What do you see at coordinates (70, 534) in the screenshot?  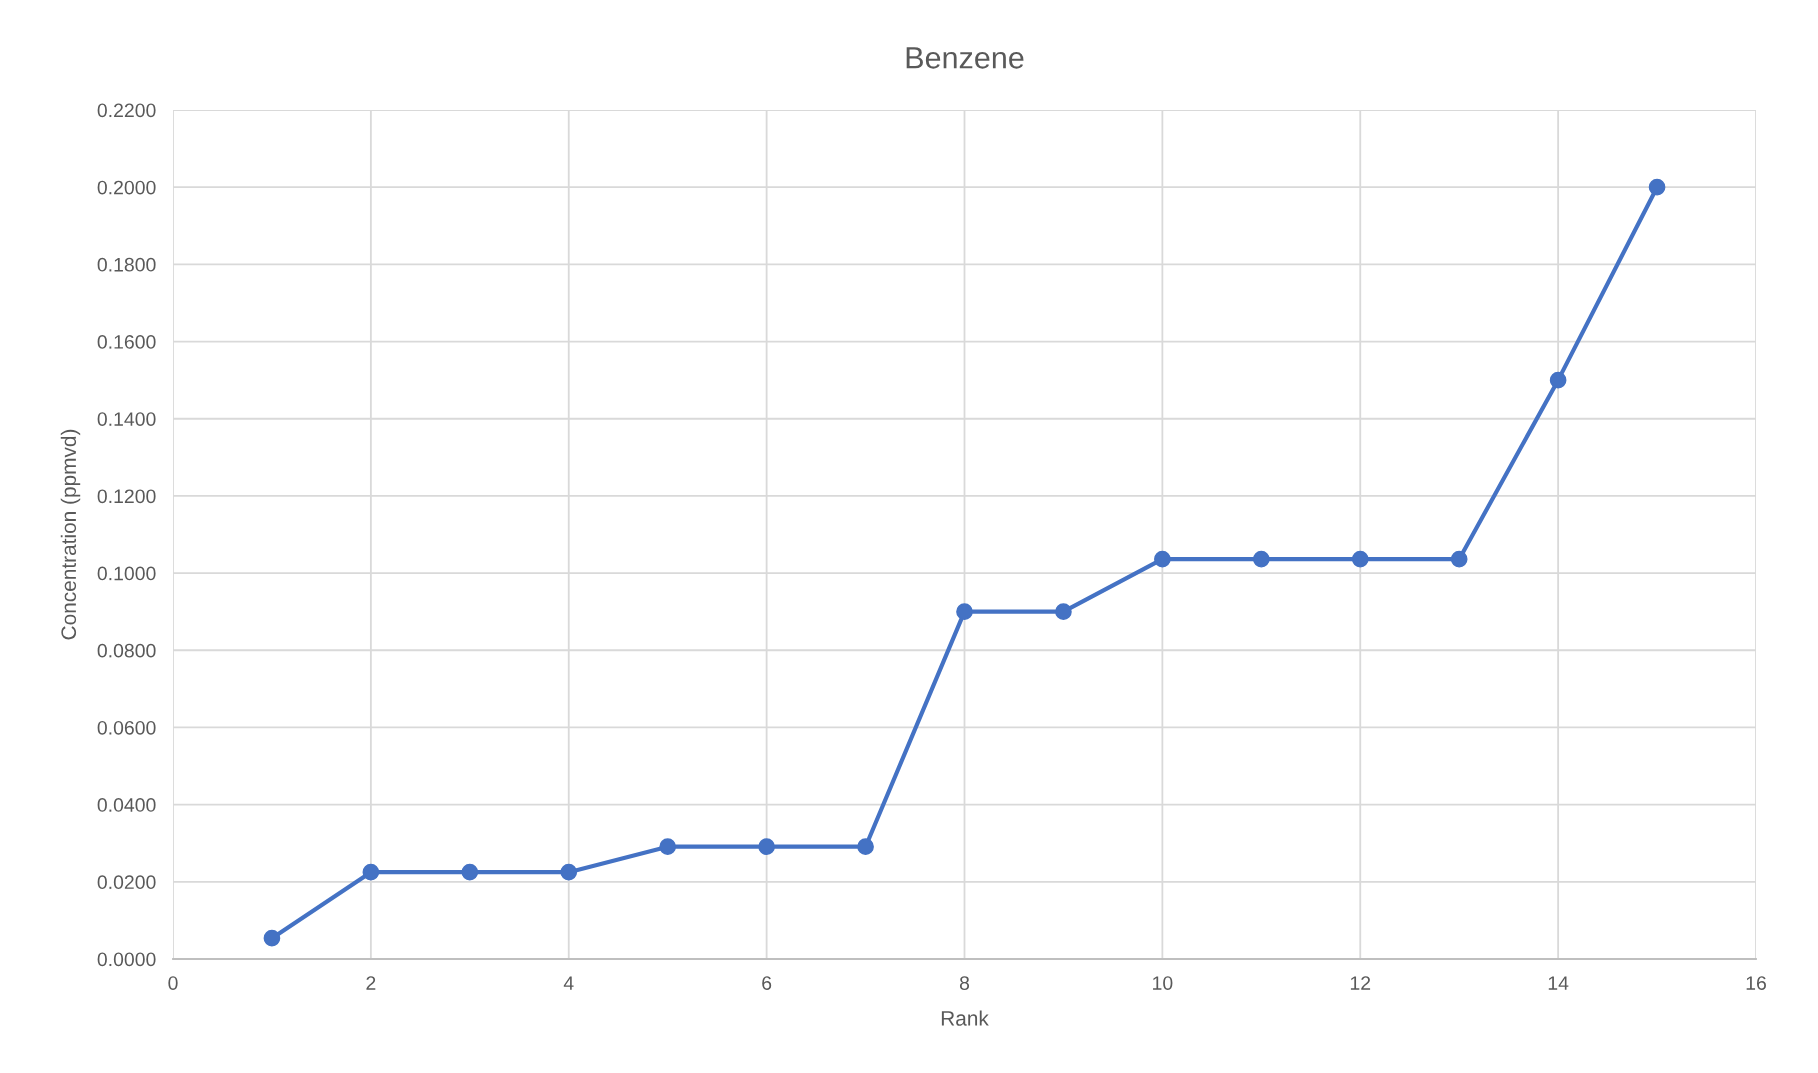 I see `y-axis-title: Concentration (ppmvd)` at bounding box center [70, 534].